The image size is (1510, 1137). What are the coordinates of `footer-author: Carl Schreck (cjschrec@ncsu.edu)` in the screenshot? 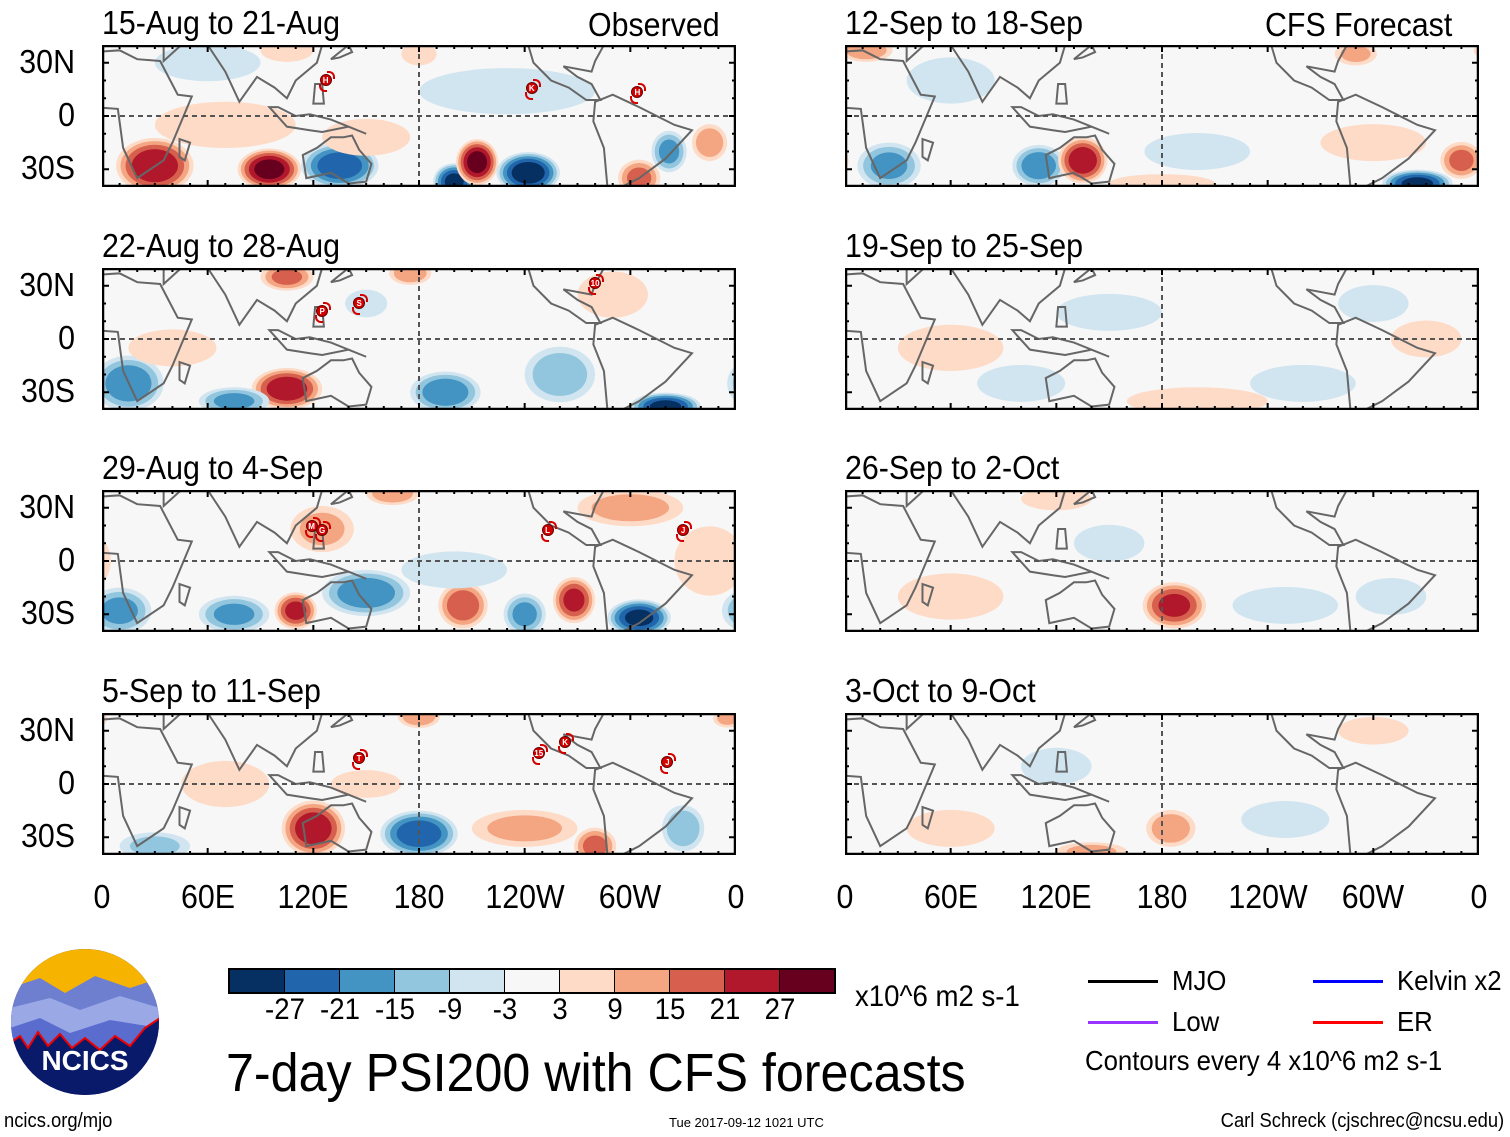 It's located at (1362, 1121).